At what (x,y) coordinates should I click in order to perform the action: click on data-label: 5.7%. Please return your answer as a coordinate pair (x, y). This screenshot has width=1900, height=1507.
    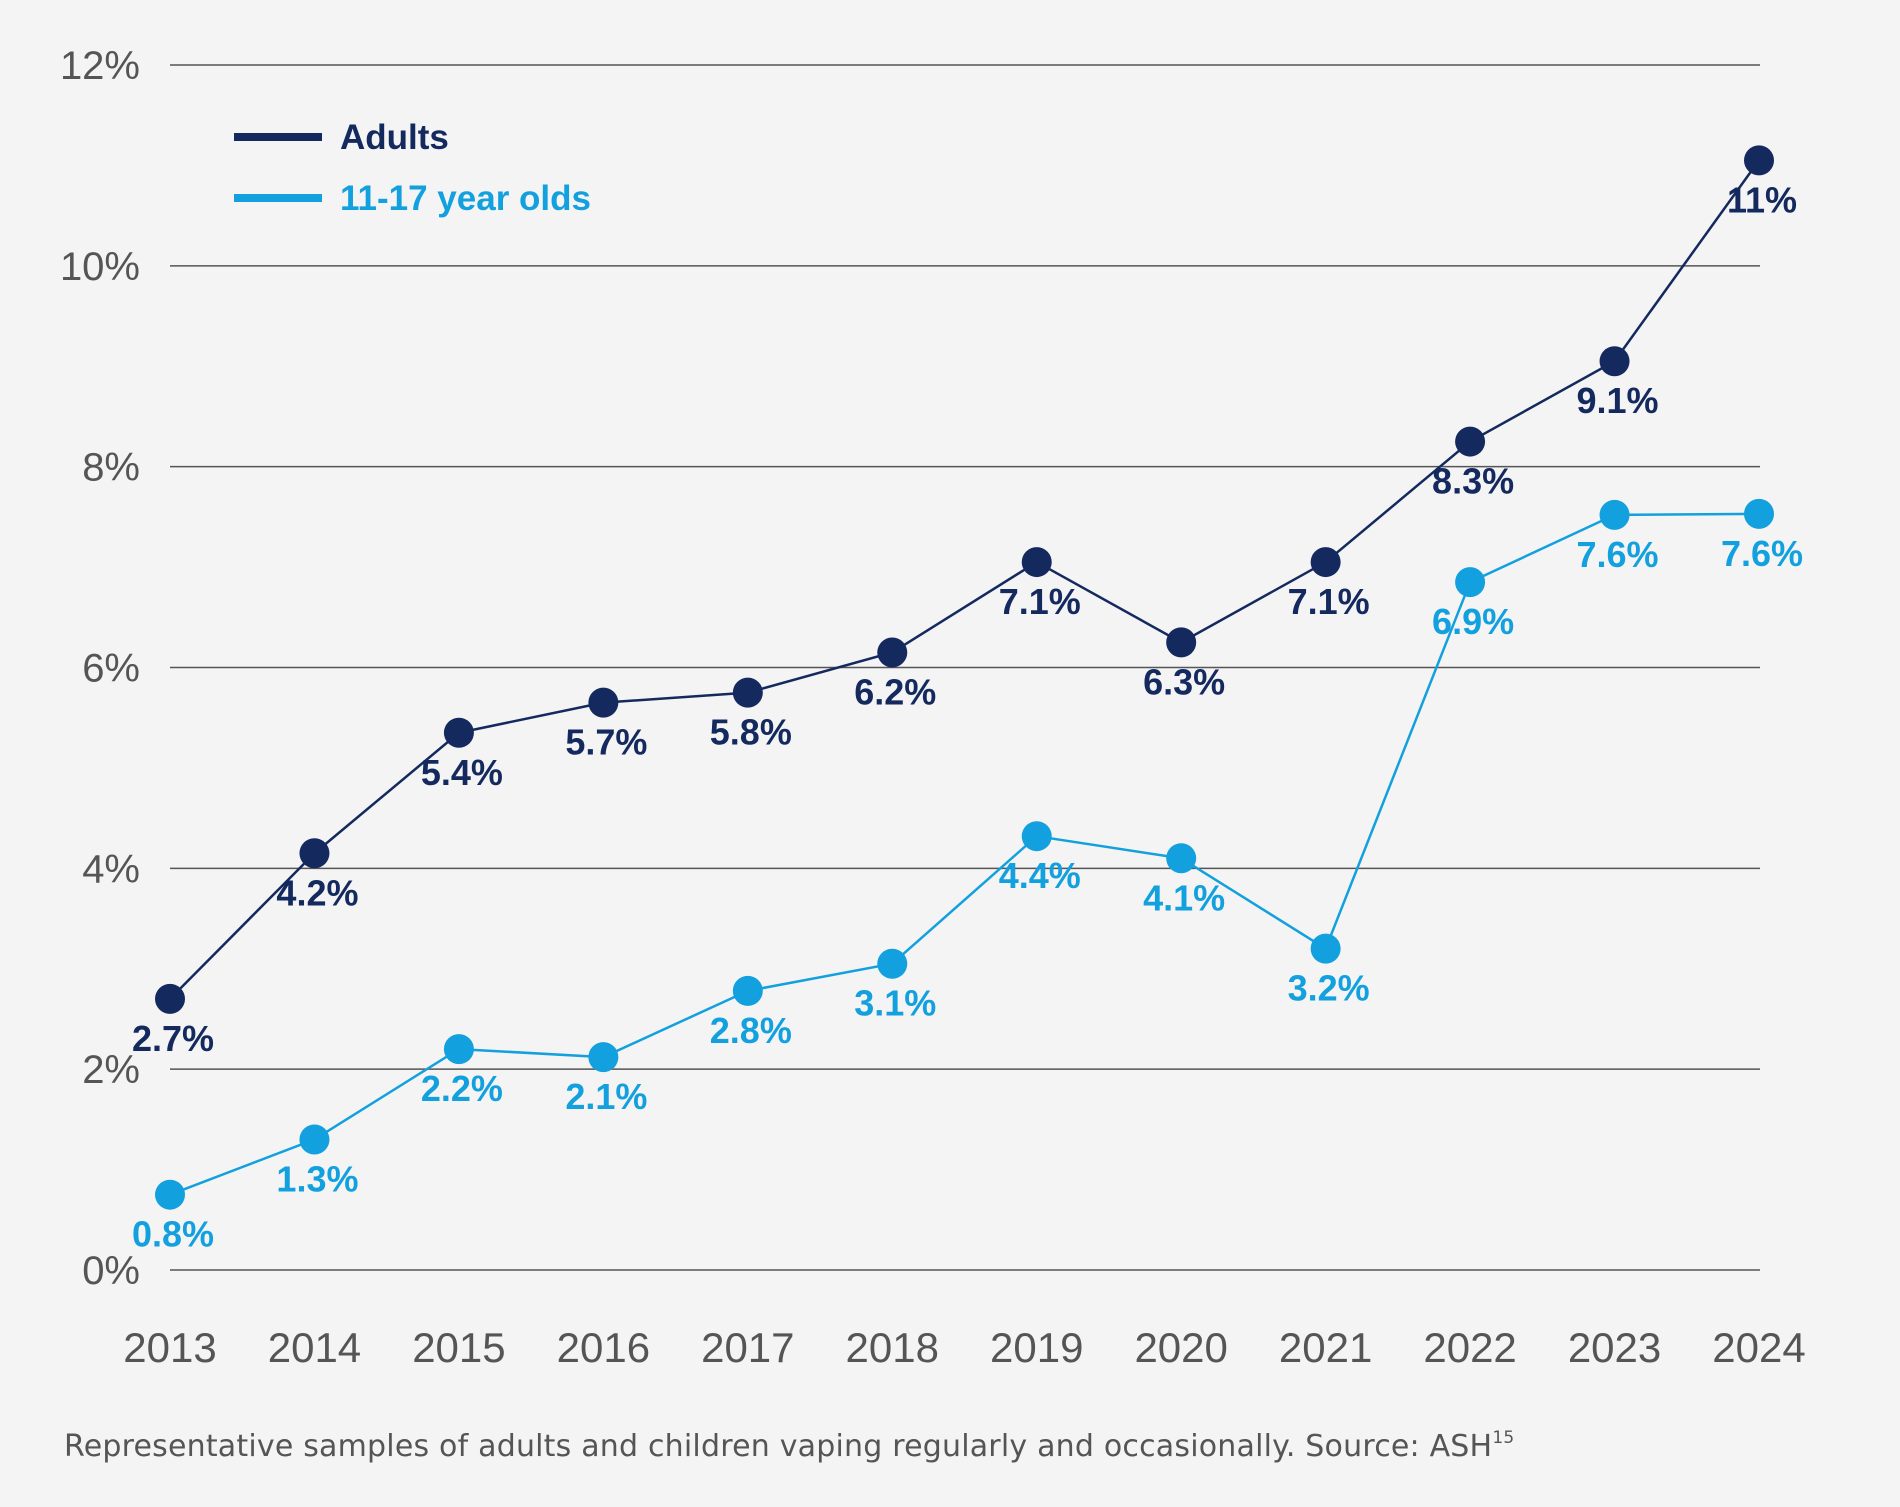
    Looking at the image, I should click on (606, 742).